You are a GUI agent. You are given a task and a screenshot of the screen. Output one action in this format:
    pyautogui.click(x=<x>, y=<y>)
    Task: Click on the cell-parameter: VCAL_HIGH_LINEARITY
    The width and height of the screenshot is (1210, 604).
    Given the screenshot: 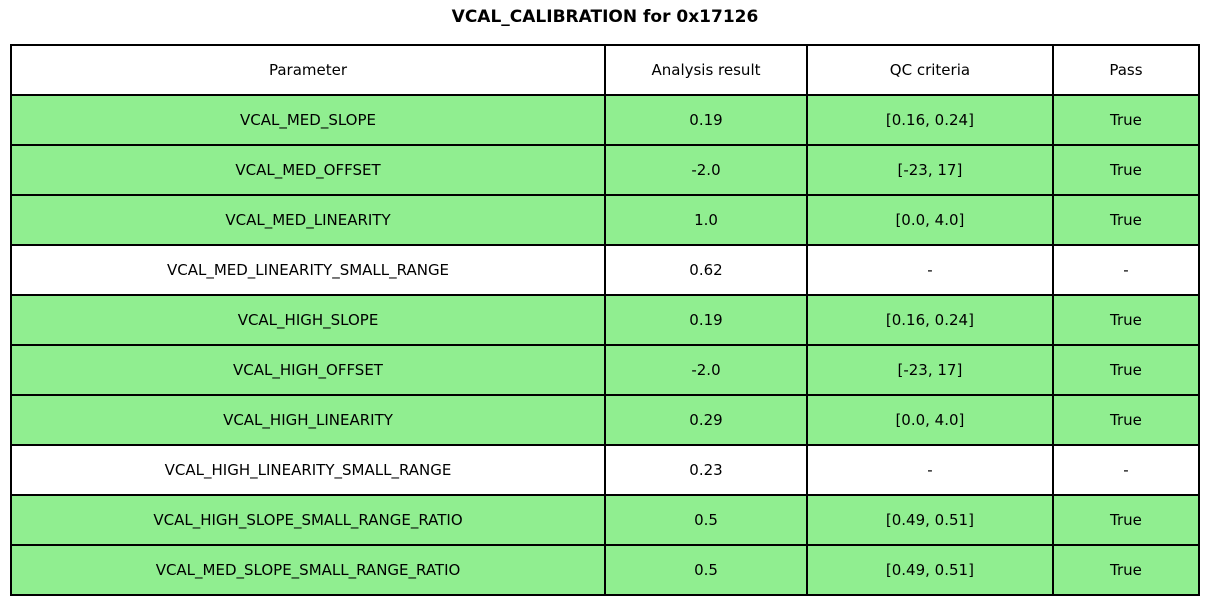 What is the action you would take?
    pyautogui.click(x=308, y=420)
    